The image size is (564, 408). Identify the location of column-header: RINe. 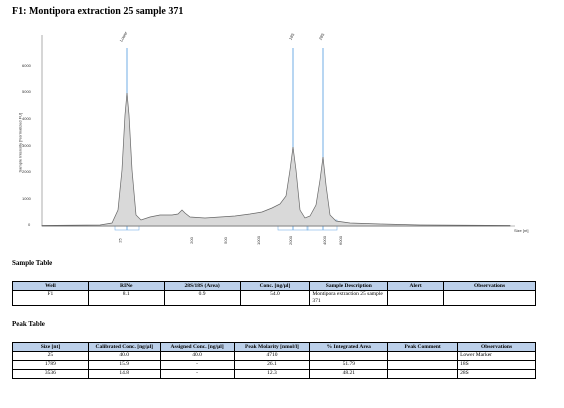
(126, 286).